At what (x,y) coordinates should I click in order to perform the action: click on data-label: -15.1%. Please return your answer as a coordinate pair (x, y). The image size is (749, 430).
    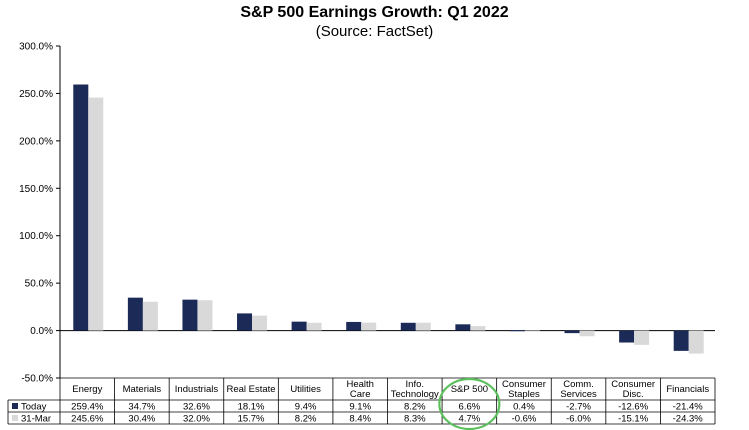
    Looking at the image, I should click on (633, 419).